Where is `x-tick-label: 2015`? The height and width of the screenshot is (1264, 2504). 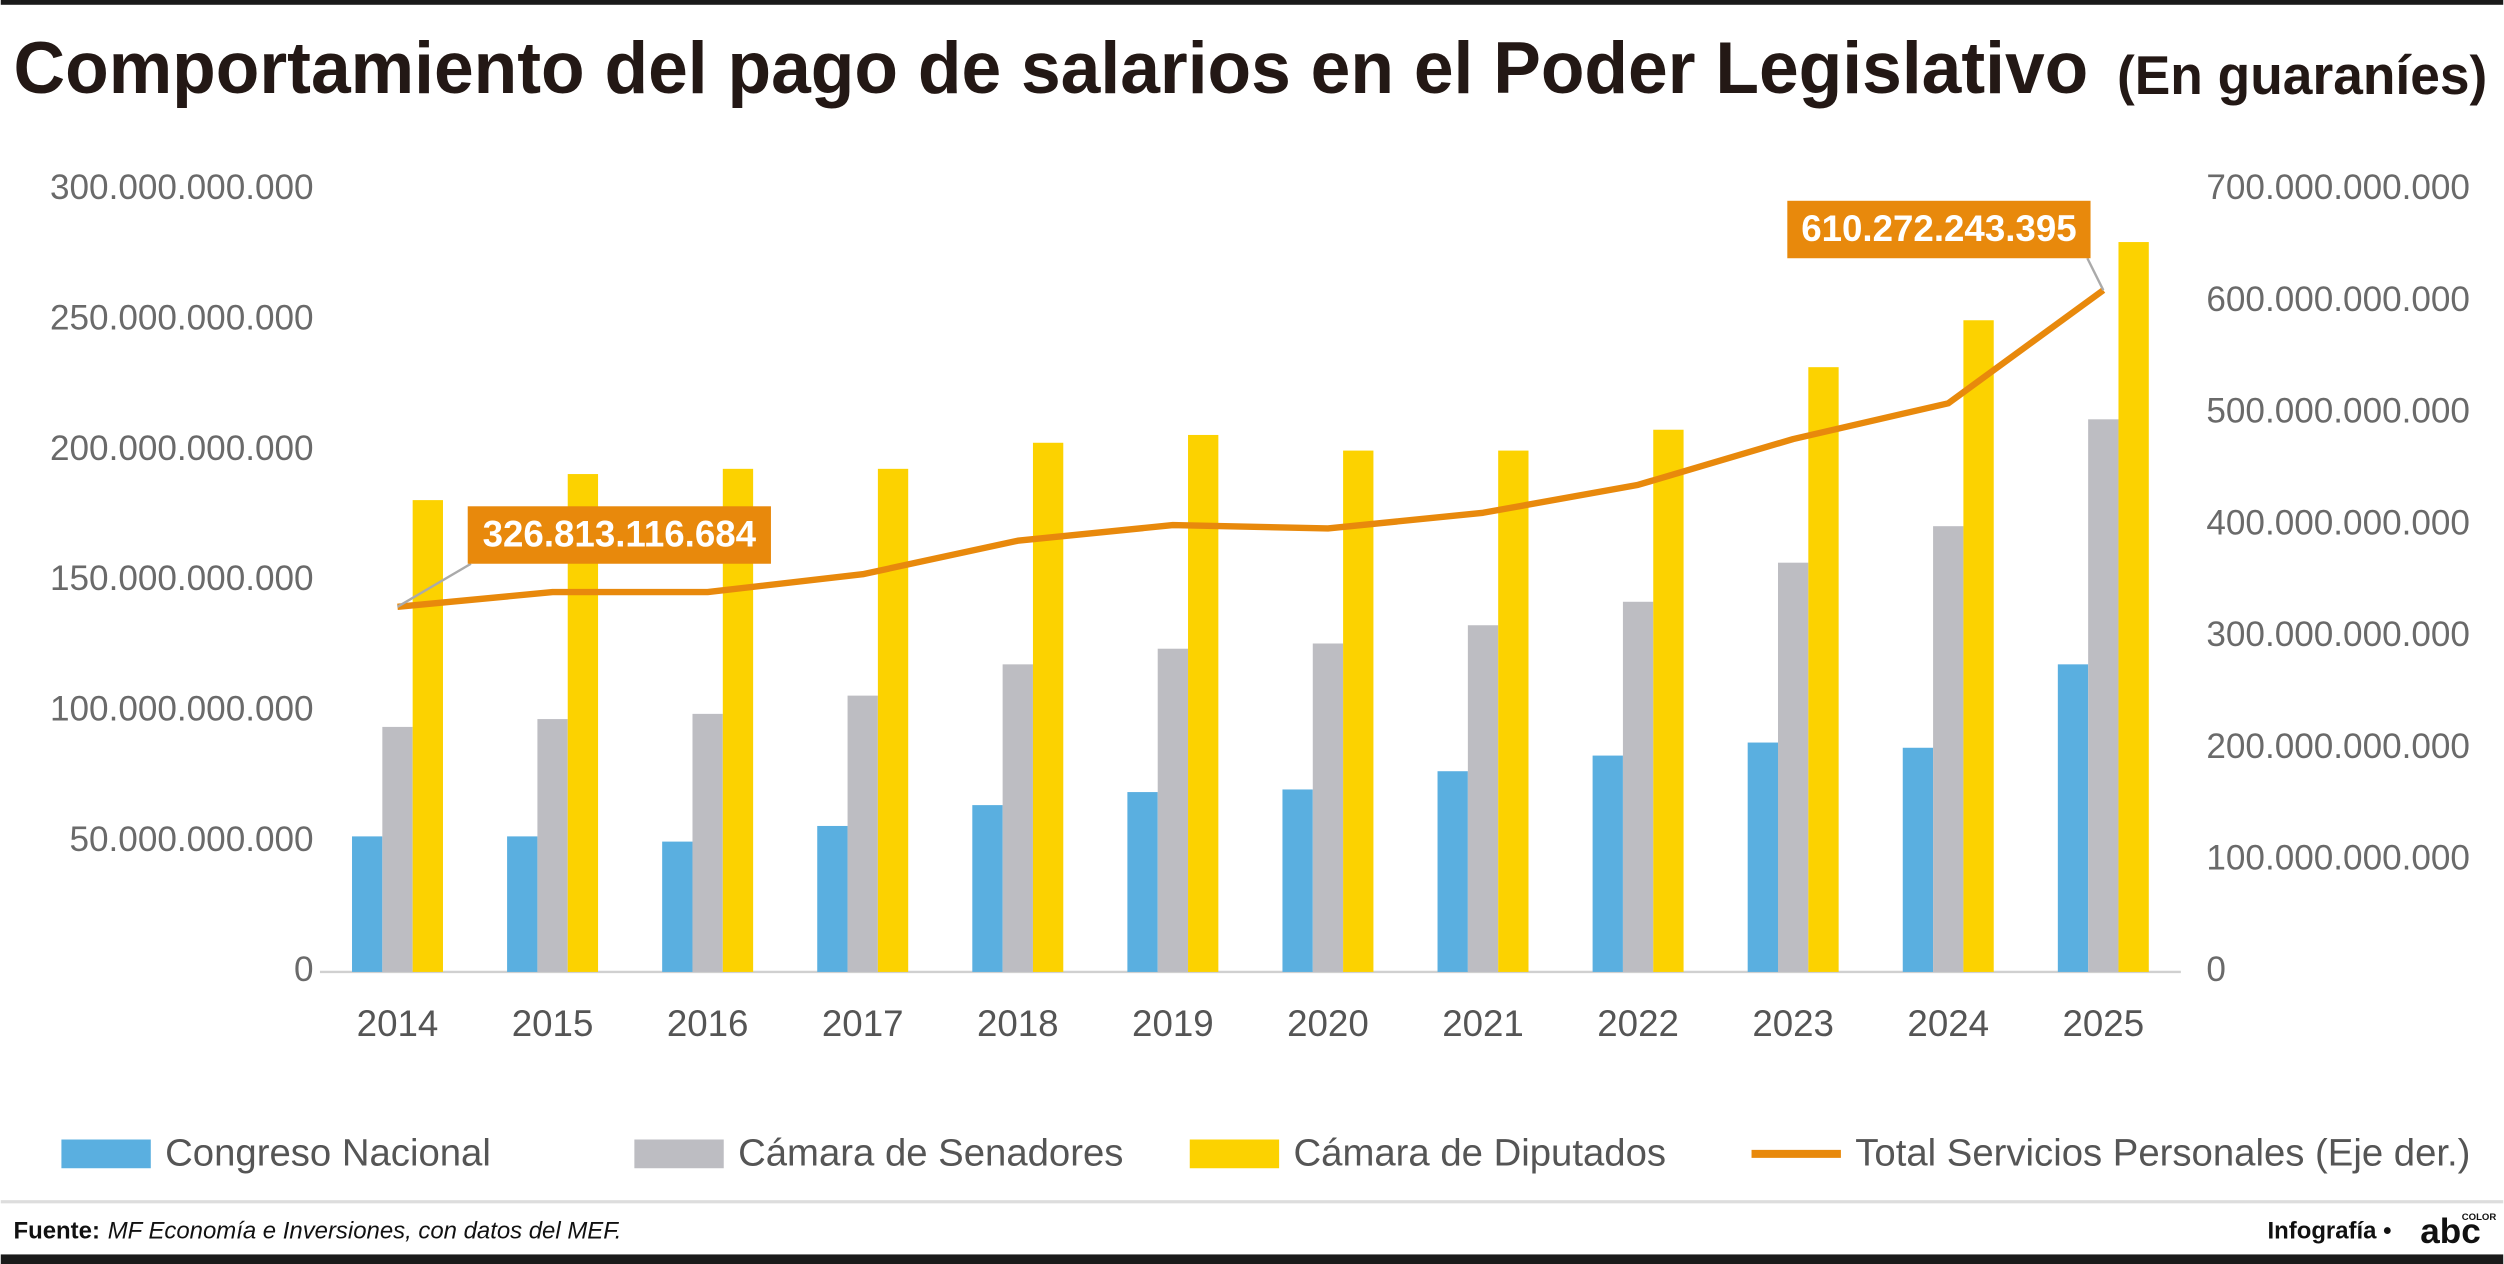 x-tick-label: 2015 is located at coordinates (553, 1023).